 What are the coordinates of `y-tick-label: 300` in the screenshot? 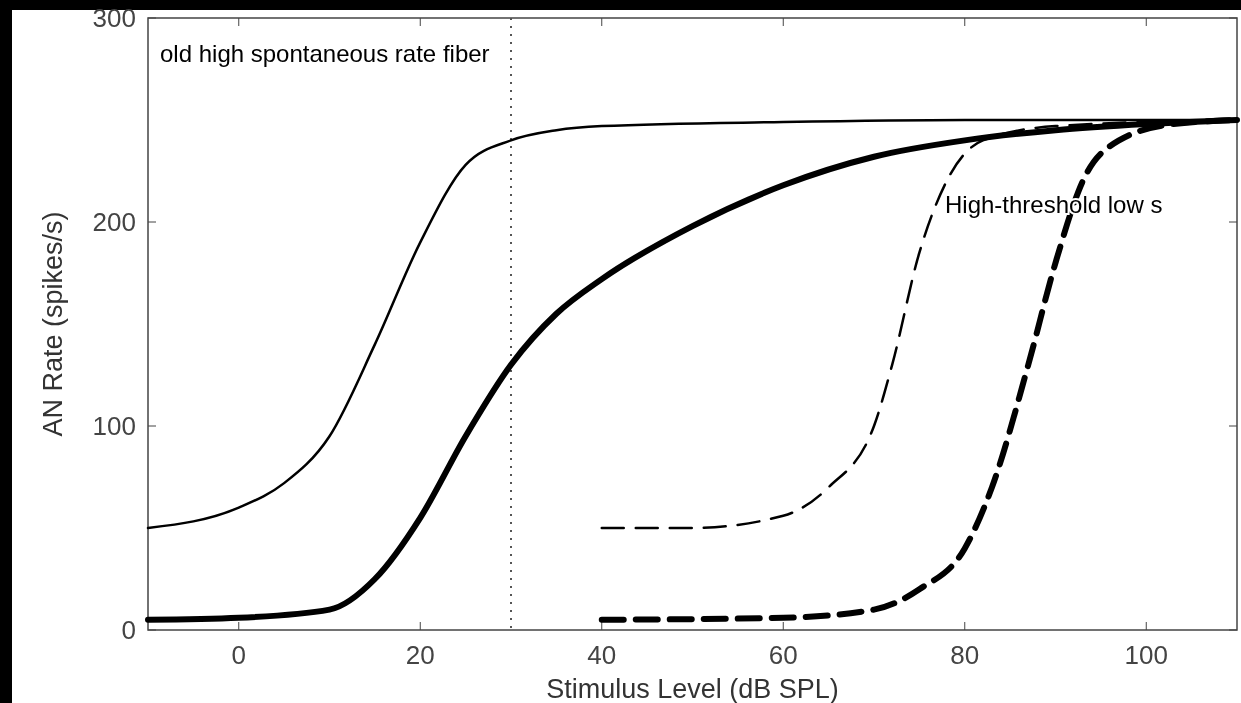 It's located at (114, 18).